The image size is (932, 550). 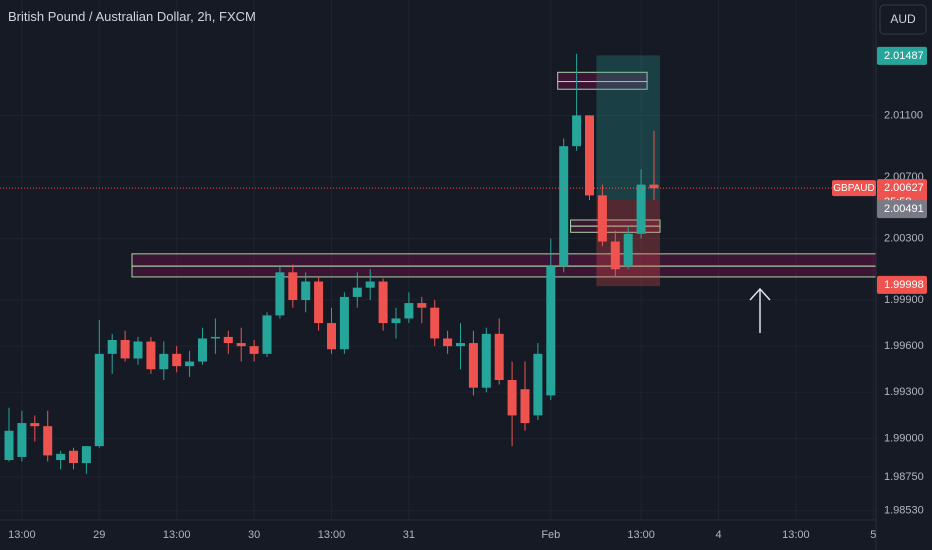 I want to click on y-tick-label: 2.01100, so click(x=903, y=115).